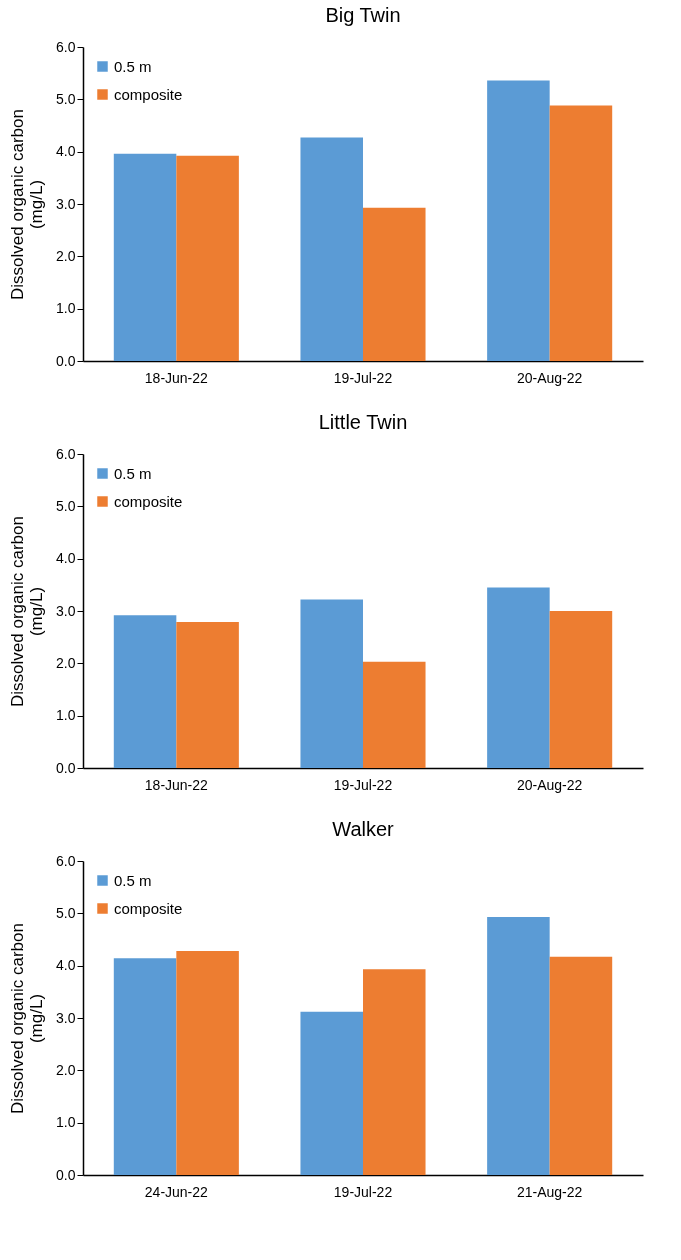 Image resolution: width=681 pixels, height=1260 pixels. Describe the element at coordinates (363, 422) in the screenshot. I see `chart-title: Little Twin` at that location.